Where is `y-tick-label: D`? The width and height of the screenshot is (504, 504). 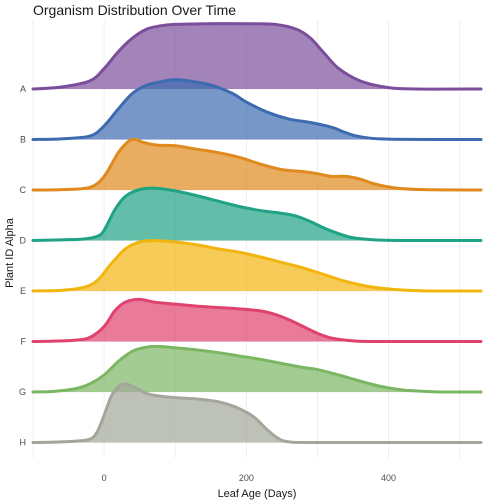 y-tick-label: D is located at coordinates (23, 241).